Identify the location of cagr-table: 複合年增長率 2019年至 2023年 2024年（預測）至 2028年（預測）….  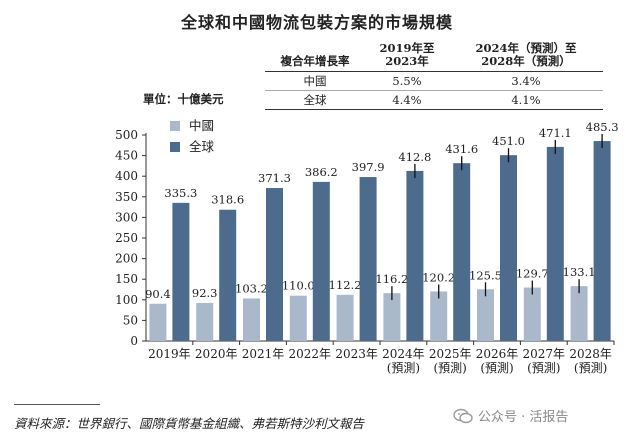
(434, 76).